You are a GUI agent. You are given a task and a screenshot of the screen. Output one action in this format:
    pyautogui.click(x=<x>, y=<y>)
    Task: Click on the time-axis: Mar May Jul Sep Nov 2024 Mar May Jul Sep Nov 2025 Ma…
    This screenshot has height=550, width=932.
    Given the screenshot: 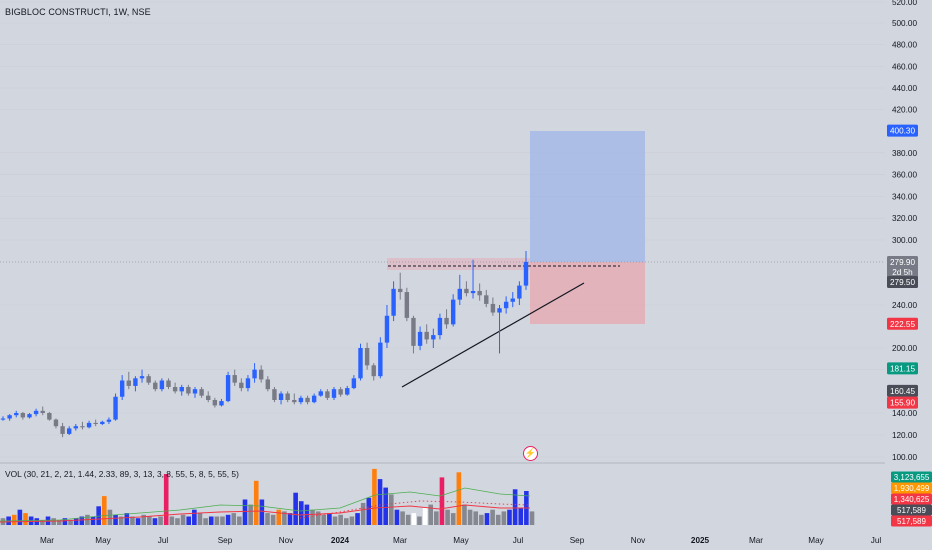 What is the action you would take?
    pyautogui.click(x=460, y=540)
    